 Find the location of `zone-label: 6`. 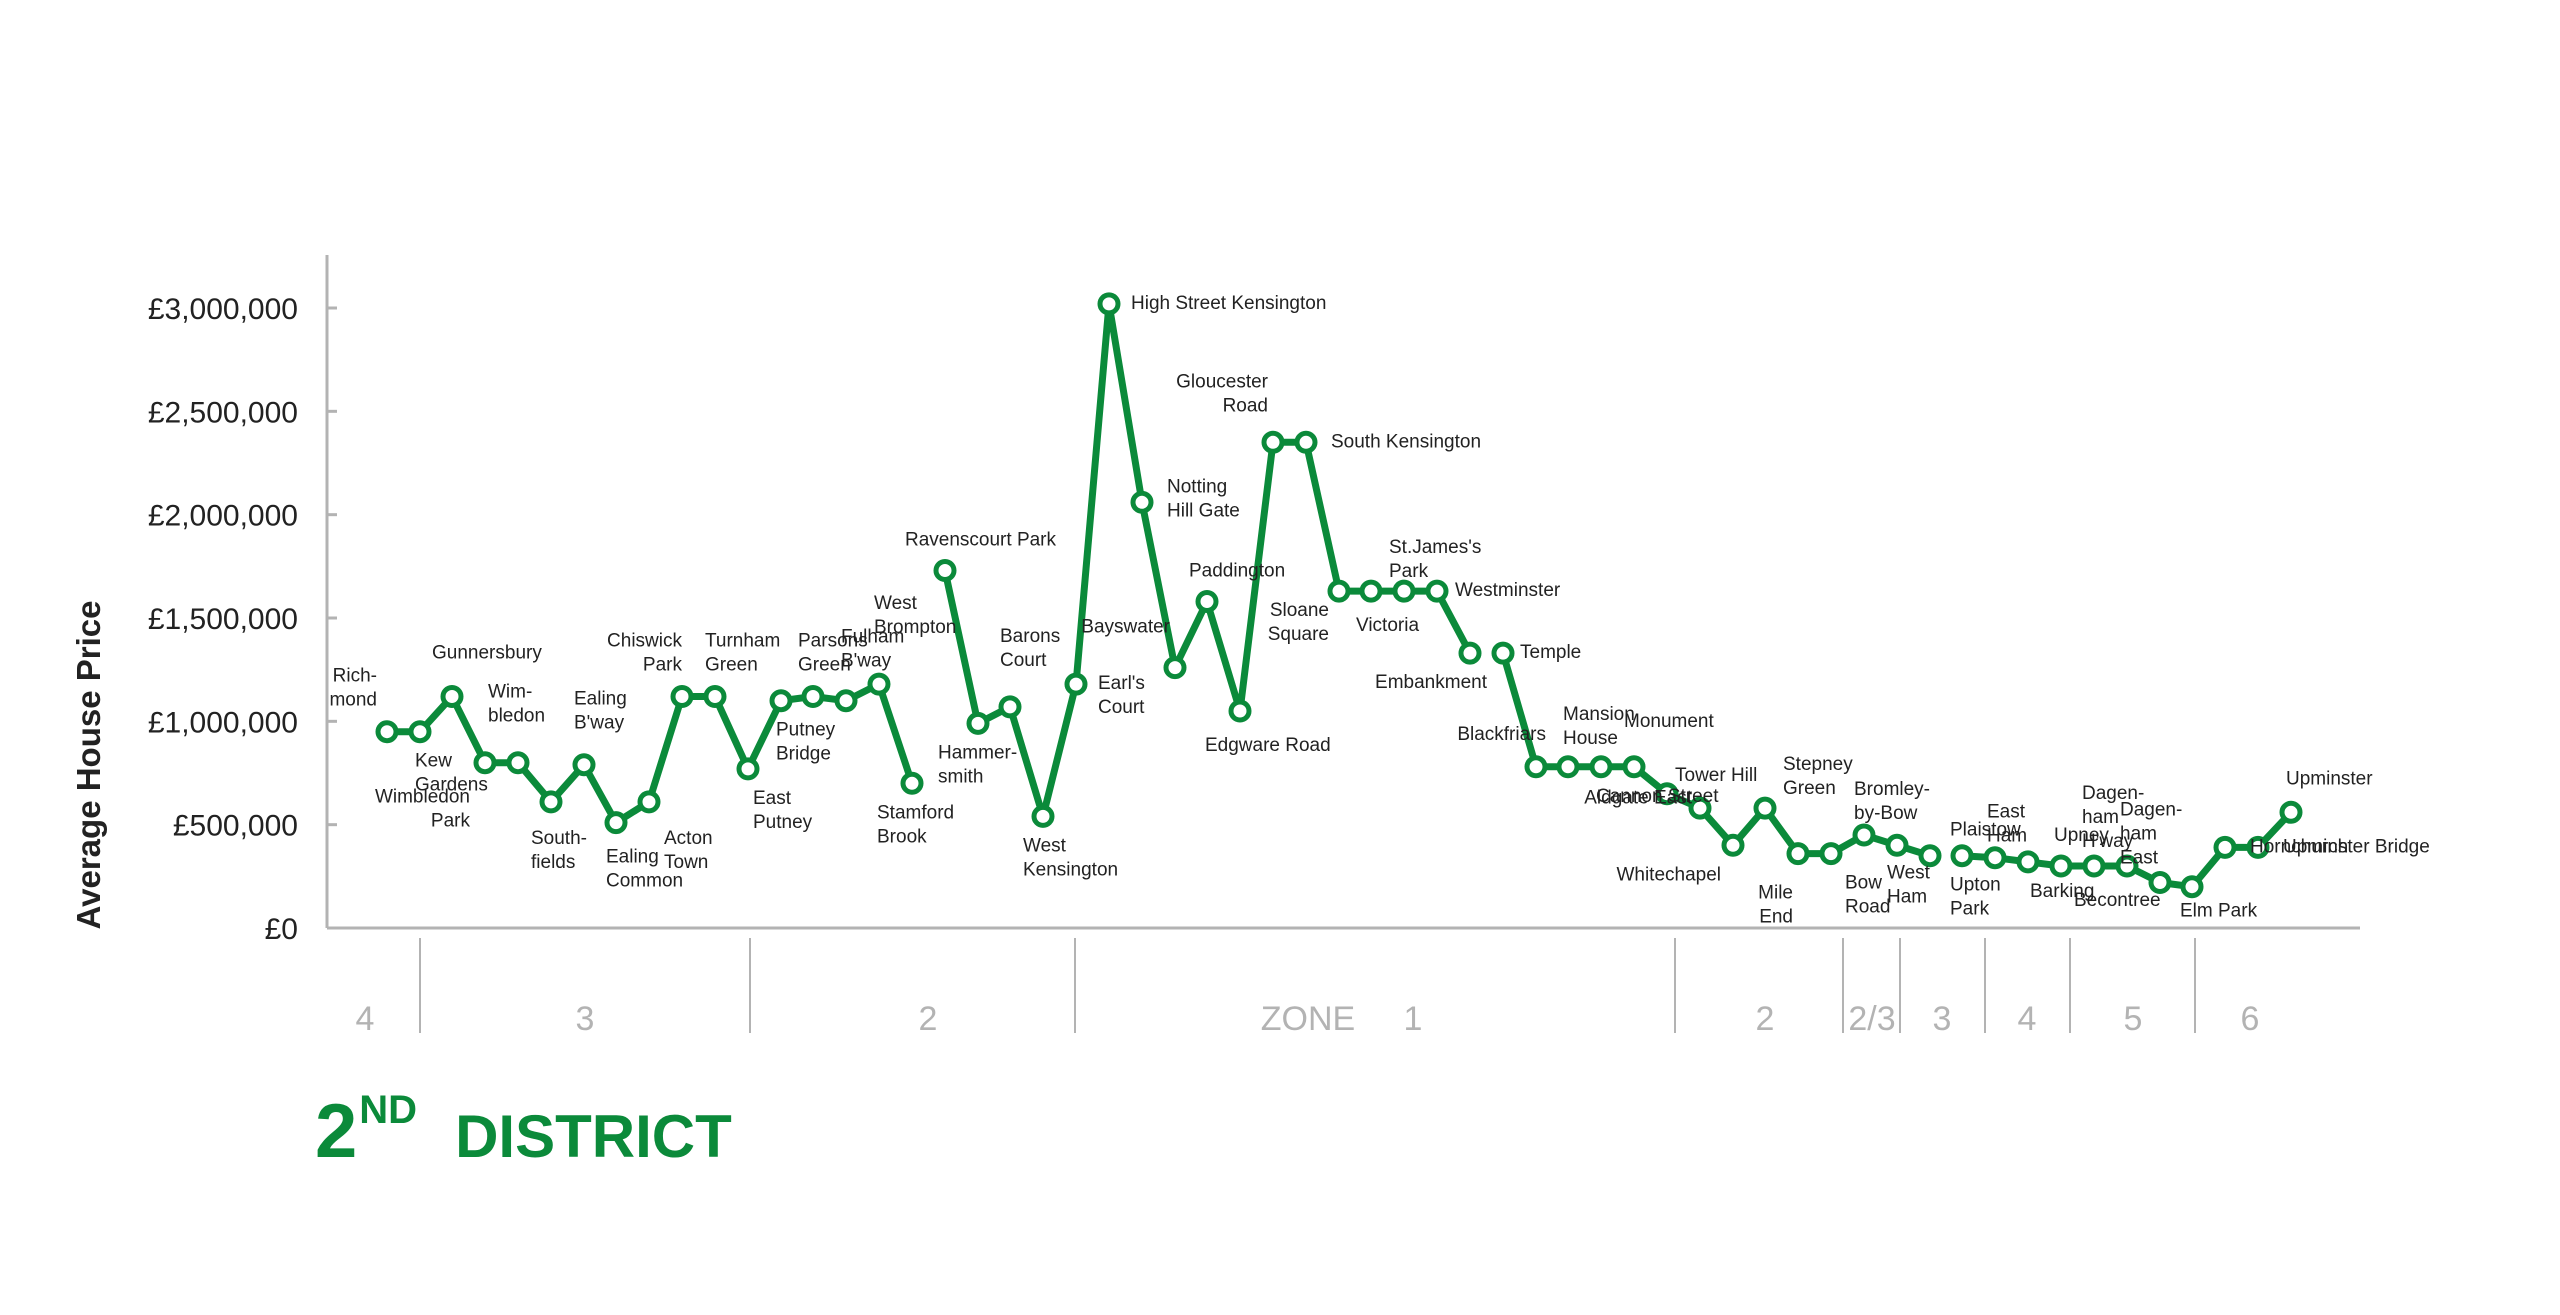

zone-label: 6 is located at coordinates (2250, 1019).